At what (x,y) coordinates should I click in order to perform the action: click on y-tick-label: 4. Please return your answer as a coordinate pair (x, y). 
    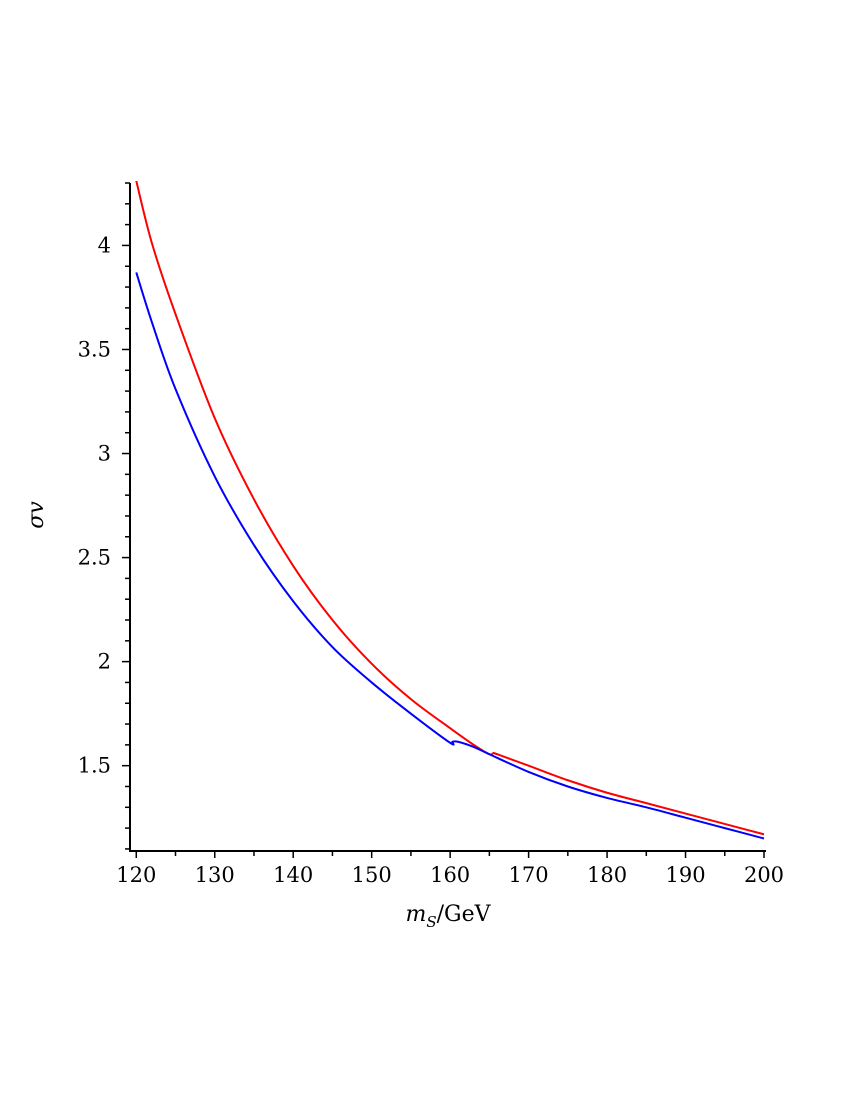
    Looking at the image, I should click on (104, 245).